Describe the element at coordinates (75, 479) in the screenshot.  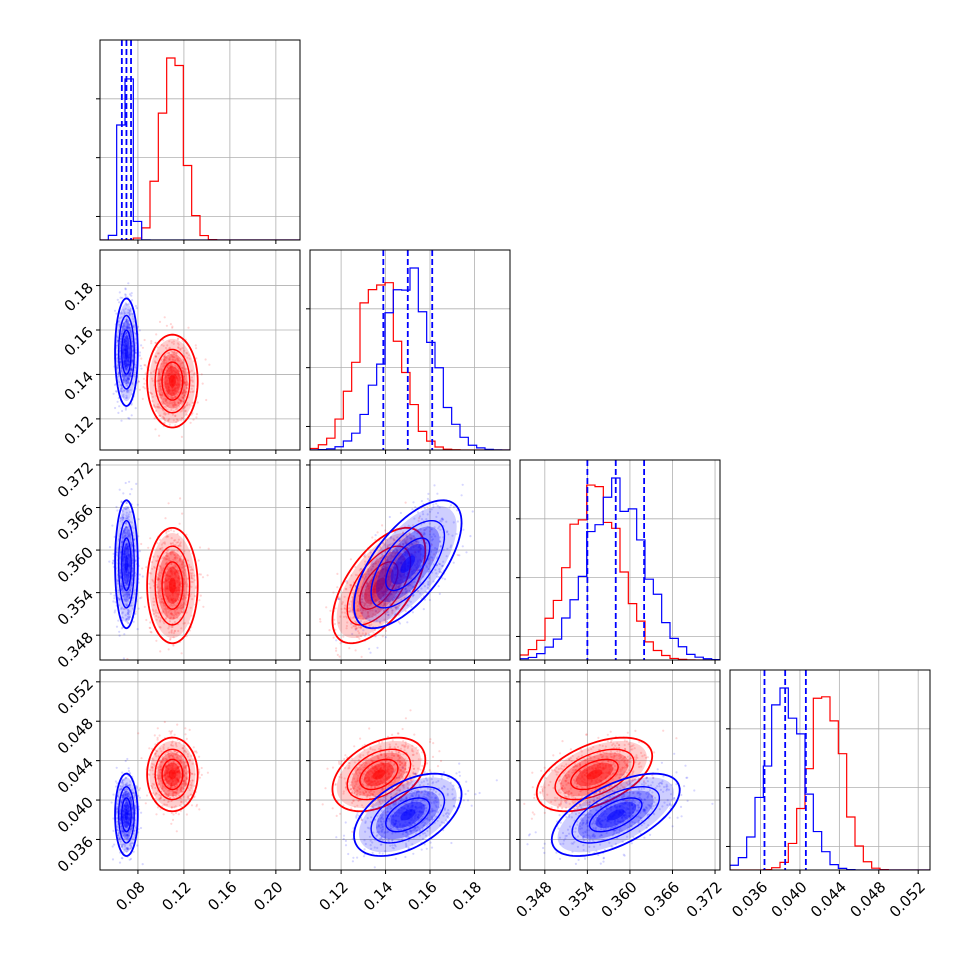
I see `y-tick-label: 0.372` at that location.